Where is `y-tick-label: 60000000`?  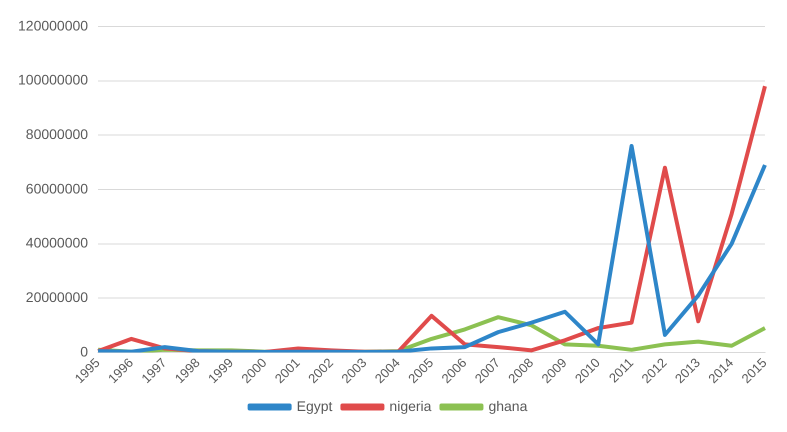 y-tick-label: 60000000 is located at coordinates (57, 188).